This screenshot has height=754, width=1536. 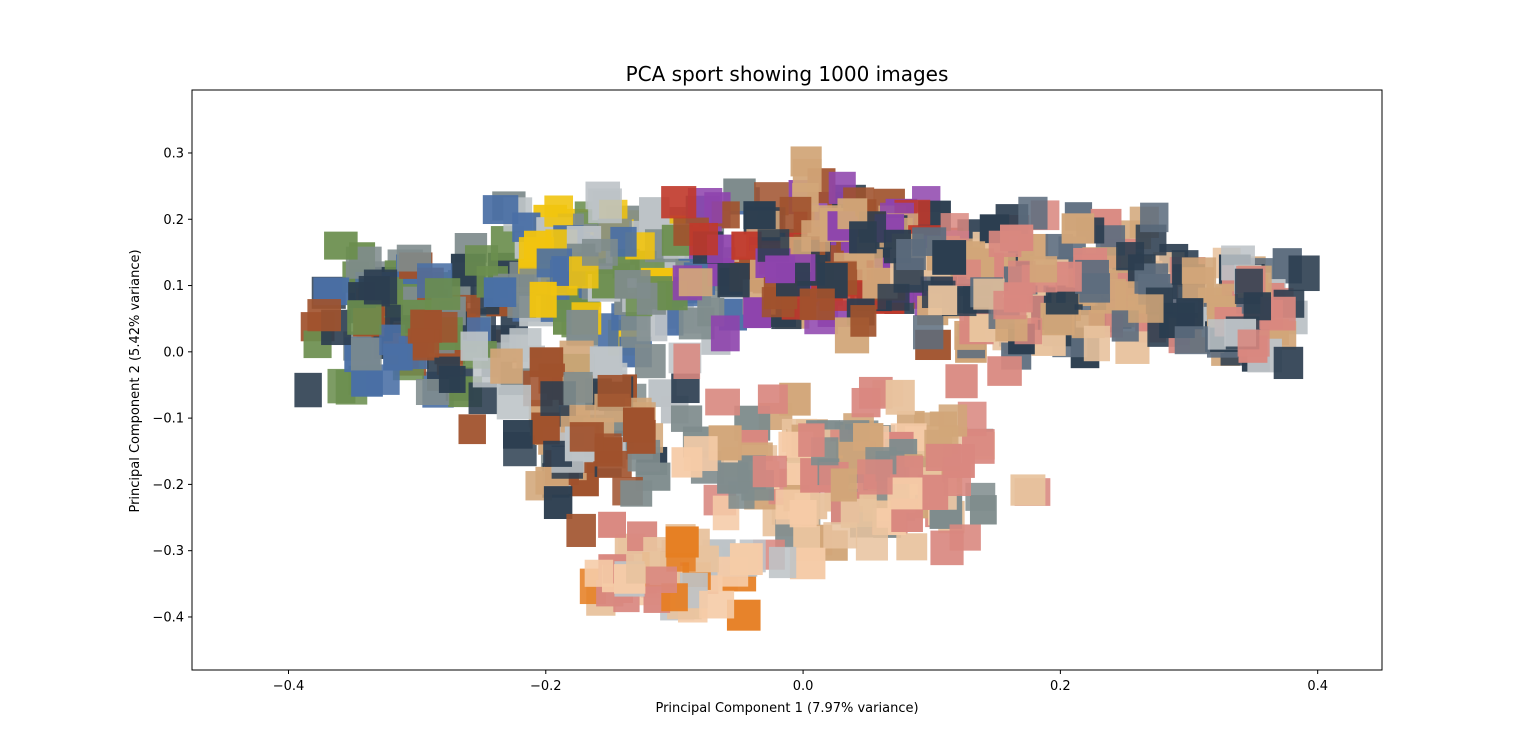 What do you see at coordinates (1317, 686) in the screenshot?
I see `x-tick-label: 0.4` at bounding box center [1317, 686].